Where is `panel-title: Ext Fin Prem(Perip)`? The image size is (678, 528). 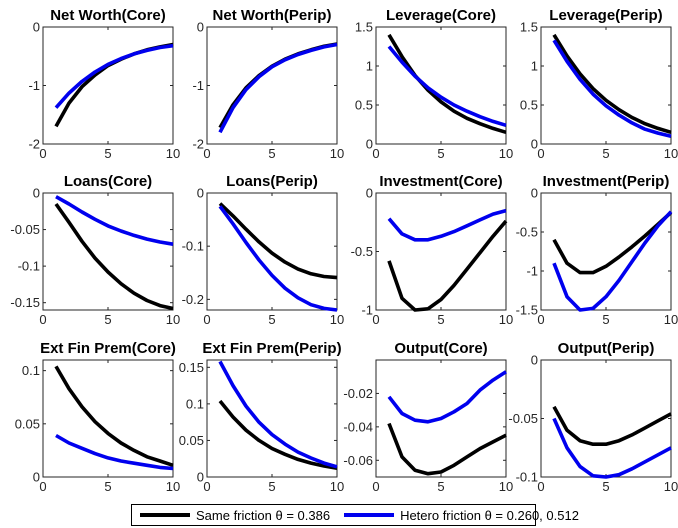
panel-title: Ext Fin Prem(Perip) is located at coordinates (271, 348).